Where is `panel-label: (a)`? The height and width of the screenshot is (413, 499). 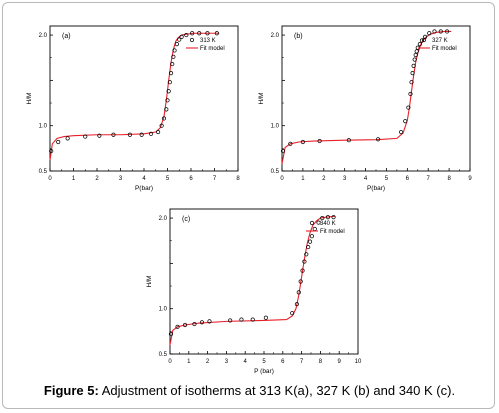 panel-label: (a) is located at coordinates (66, 36).